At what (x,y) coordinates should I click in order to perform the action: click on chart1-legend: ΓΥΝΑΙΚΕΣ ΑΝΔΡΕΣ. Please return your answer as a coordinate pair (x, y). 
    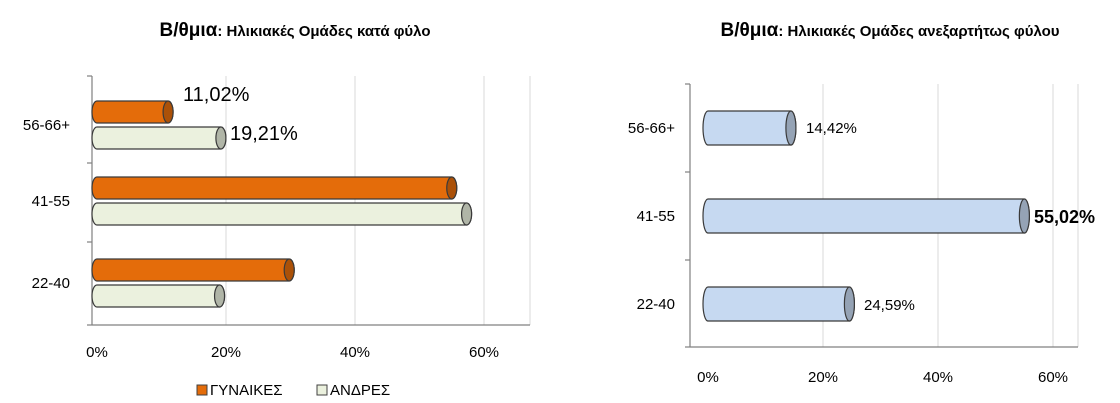
    Looking at the image, I should click on (293, 390).